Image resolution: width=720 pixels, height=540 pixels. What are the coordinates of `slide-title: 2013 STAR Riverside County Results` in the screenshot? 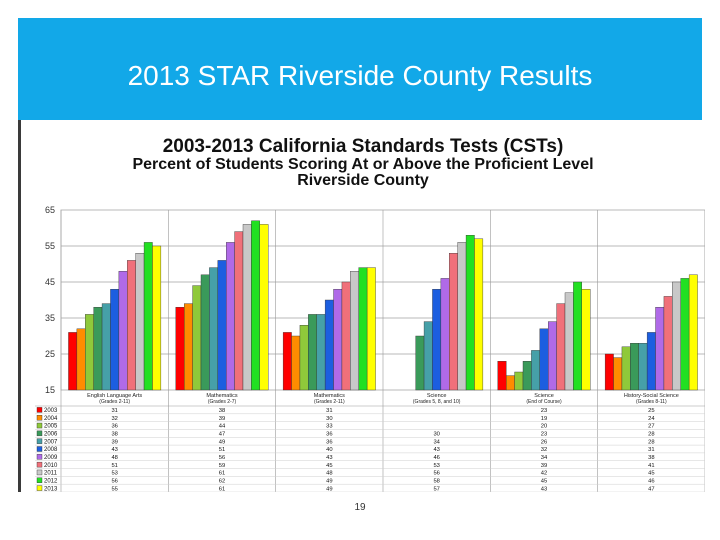 It's located at (360, 75).